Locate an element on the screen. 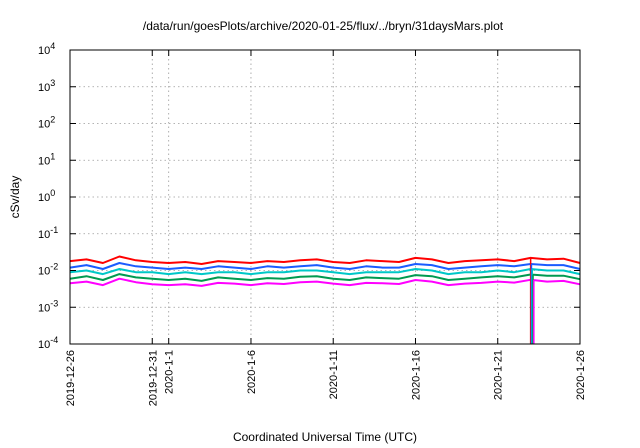 The image size is (640, 448). y-tick-label: 10¹ is located at coordinates (46, 159).